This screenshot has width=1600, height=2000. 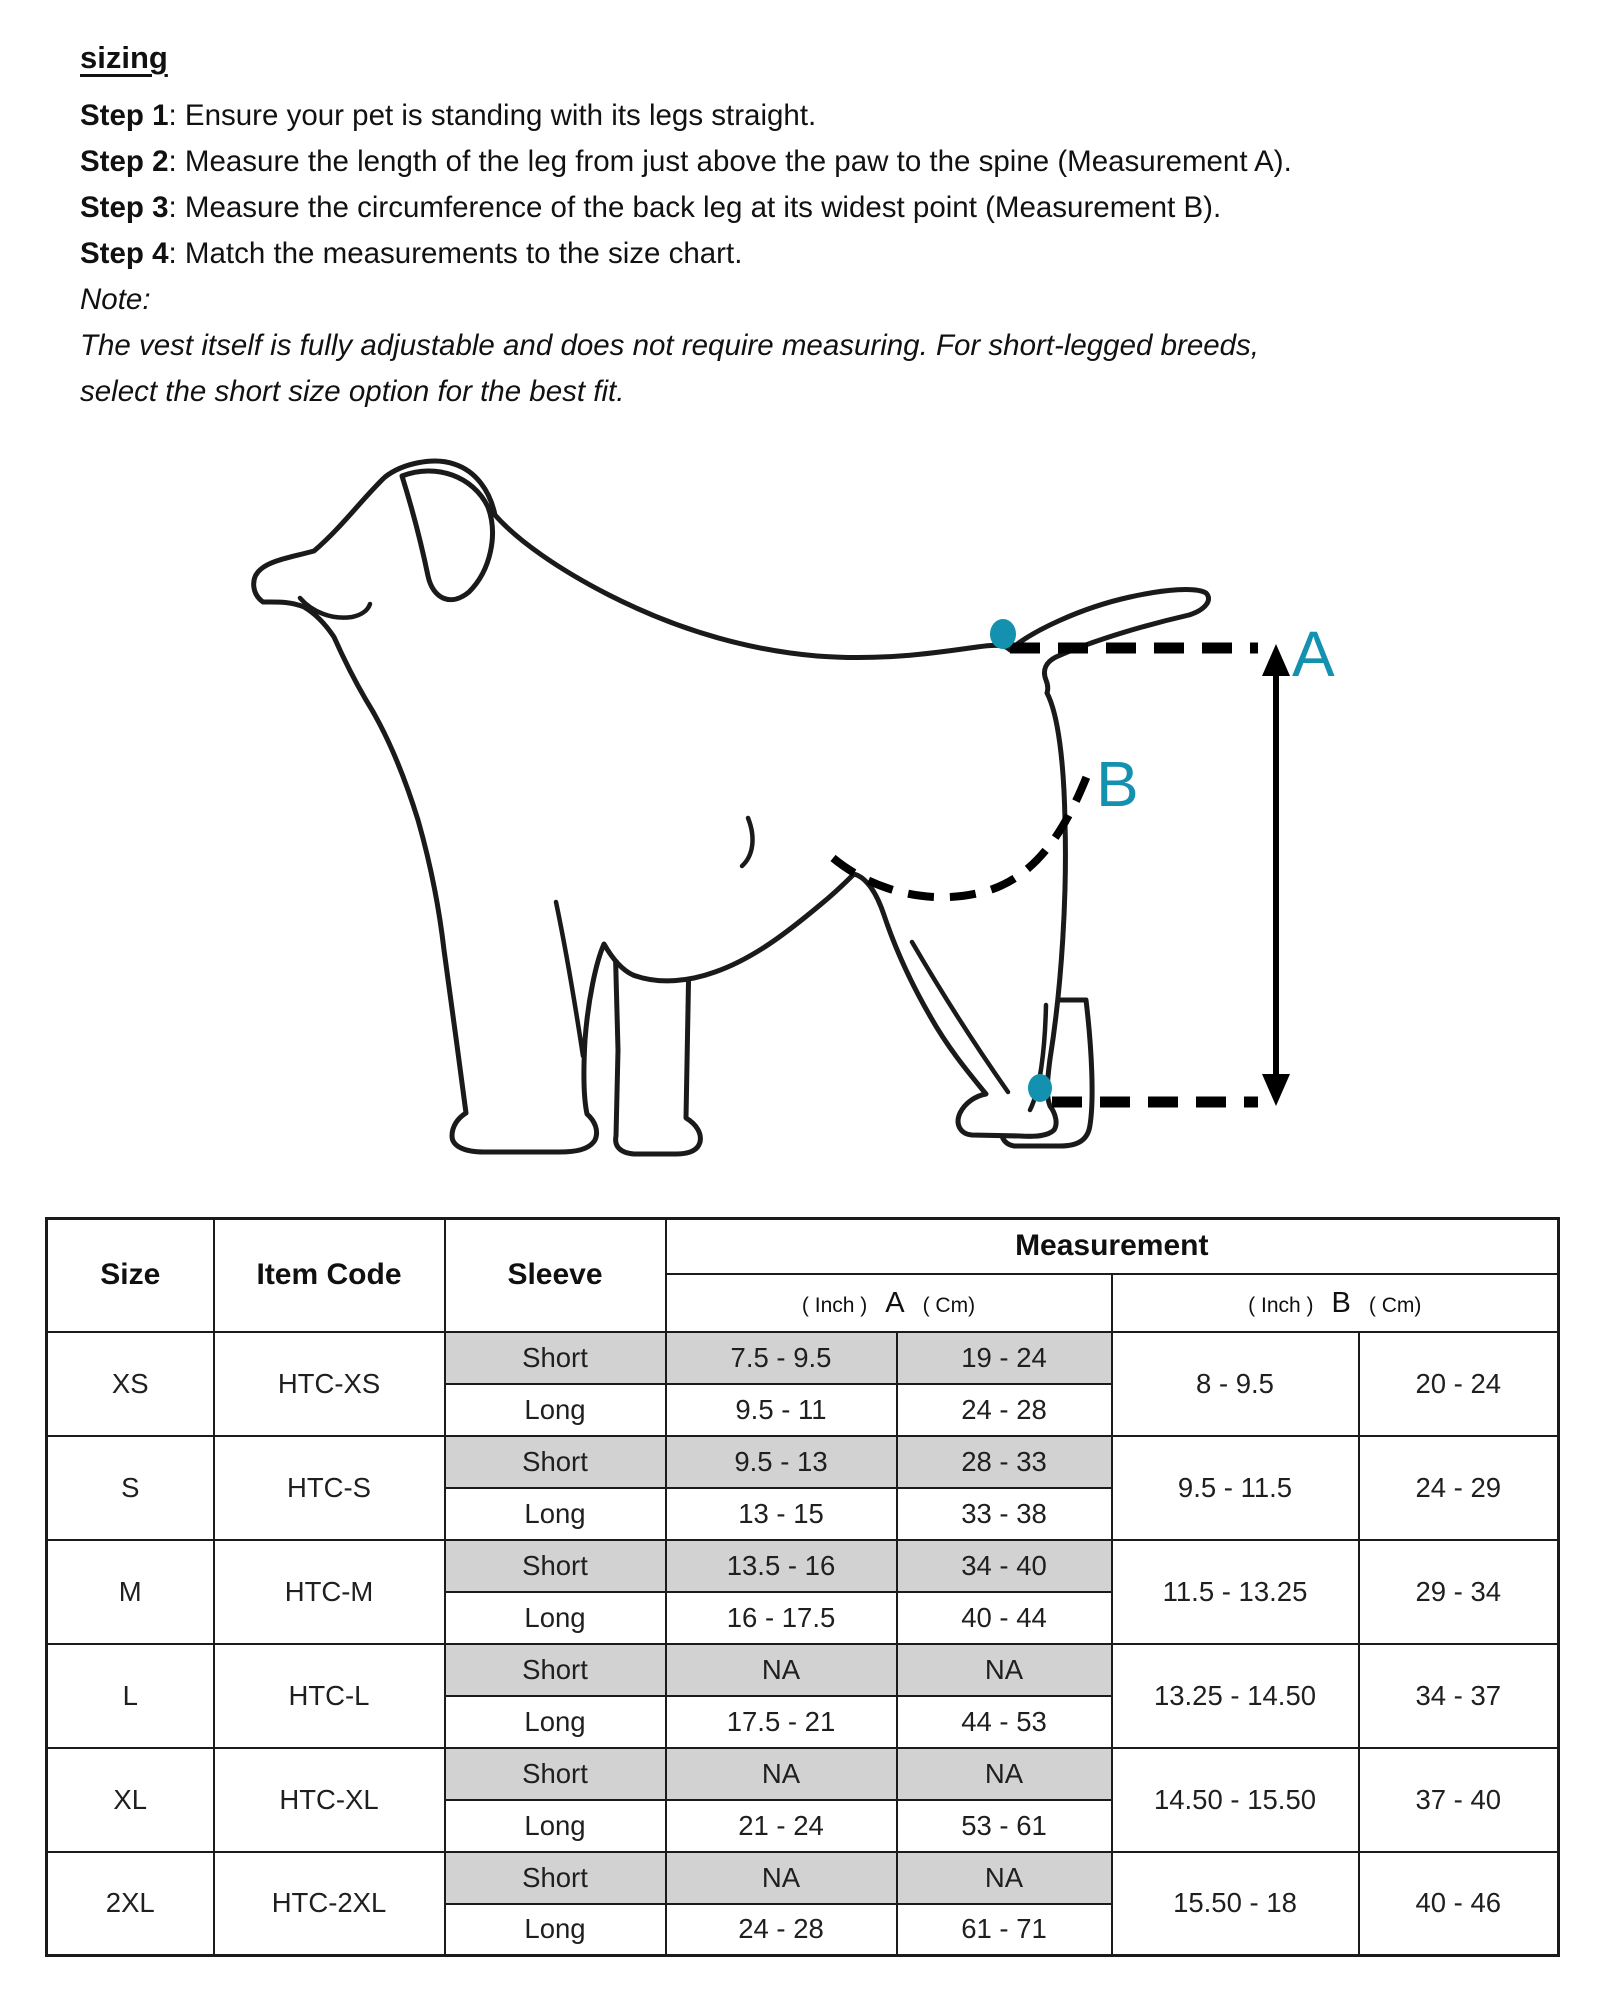 What do you see at coordinates (781, 1721) in the screenshot?
I see `cell-a-inch: 17.5 - 21` at bounding box center [781, 1721].